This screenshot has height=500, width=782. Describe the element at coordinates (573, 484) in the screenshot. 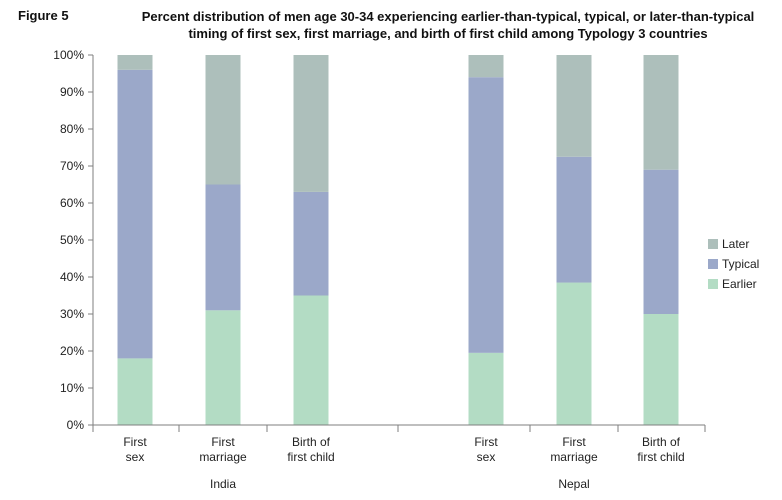

I see `group-label-nepal: Nepal` at that location.